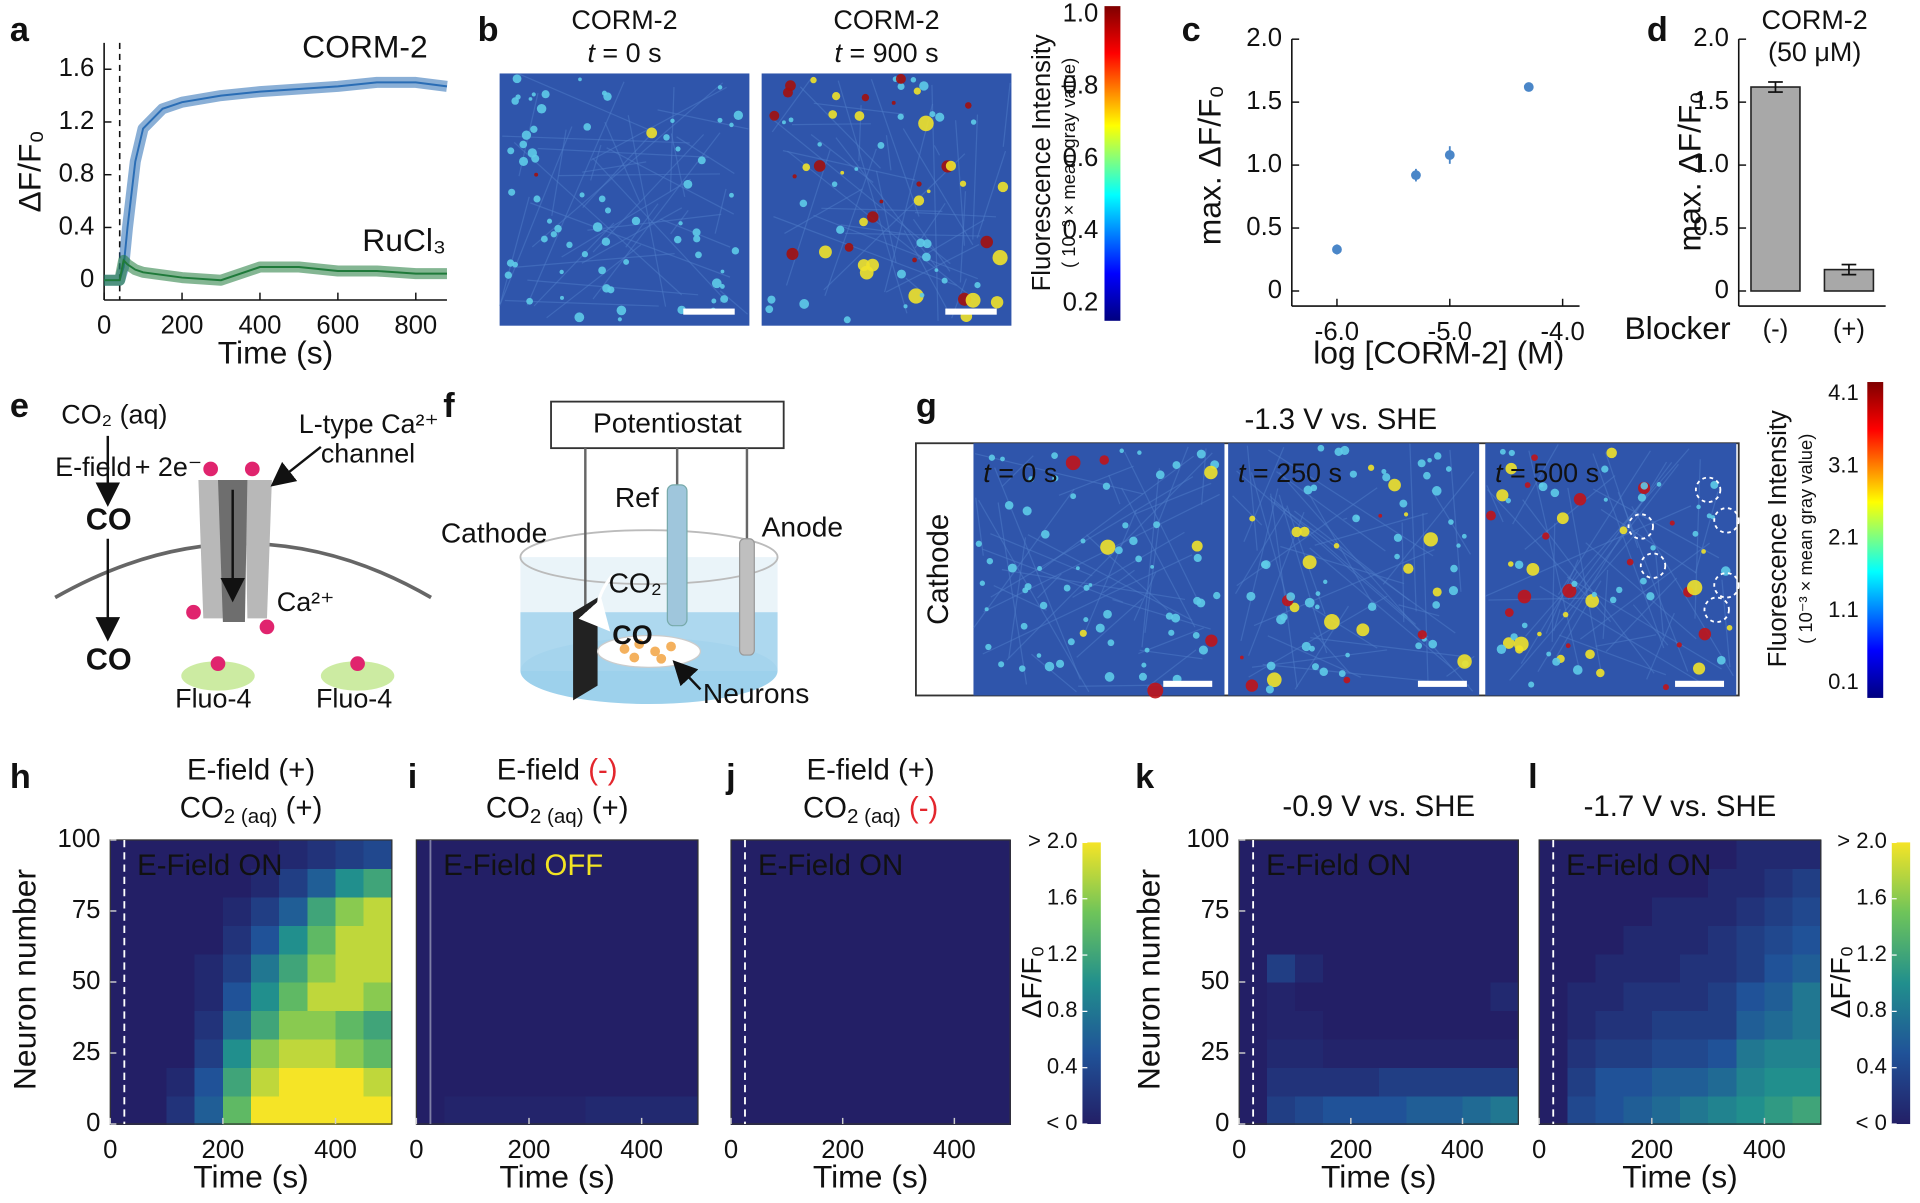  What do you see at coordinates (449, 406) in the screenshot?
I see `panel-label: f` at bounding box center [449, 406].